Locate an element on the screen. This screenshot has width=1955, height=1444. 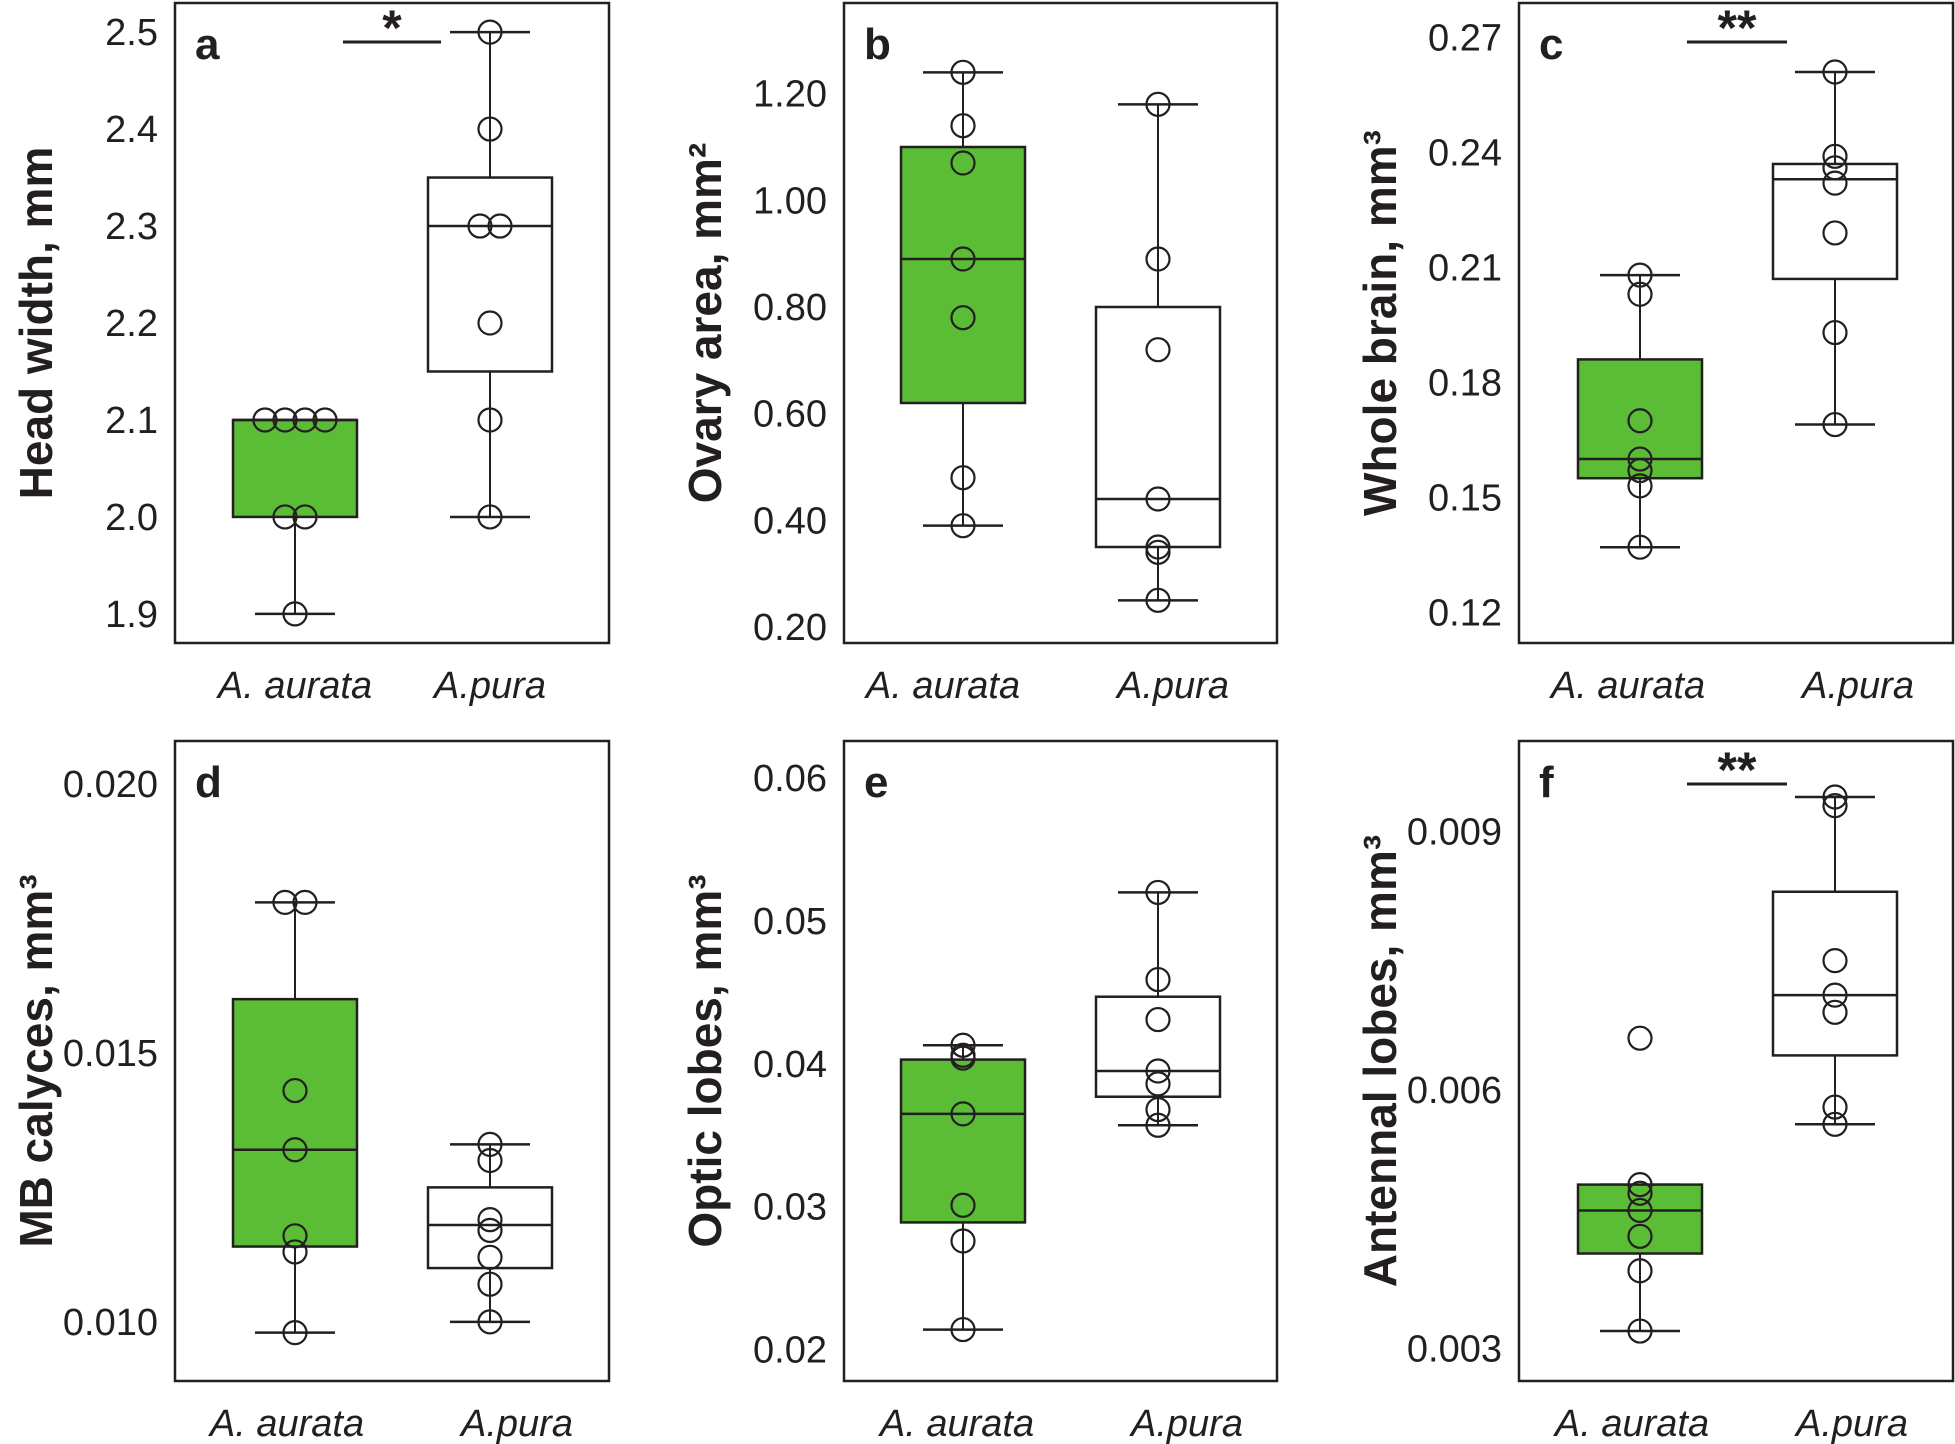
y-tick-label: 0.21 is located at coordinates (1465, 268).